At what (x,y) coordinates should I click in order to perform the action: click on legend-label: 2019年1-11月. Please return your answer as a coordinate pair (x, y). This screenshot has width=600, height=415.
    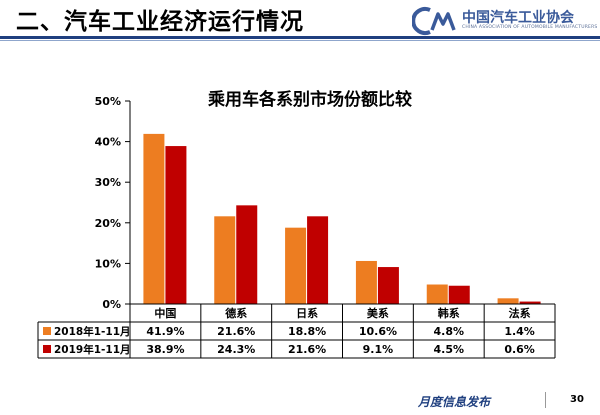
    Looking at the image, I should click on (92, 349).